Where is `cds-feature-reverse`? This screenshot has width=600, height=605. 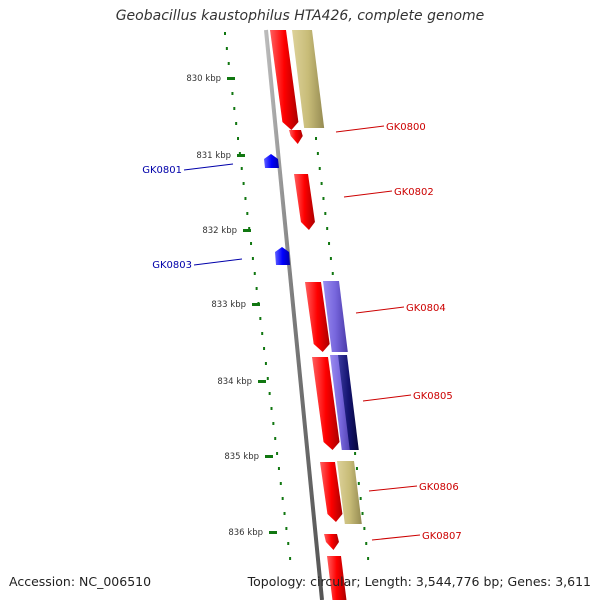 cds-feature-reverse is located at coordinates (282, 256).